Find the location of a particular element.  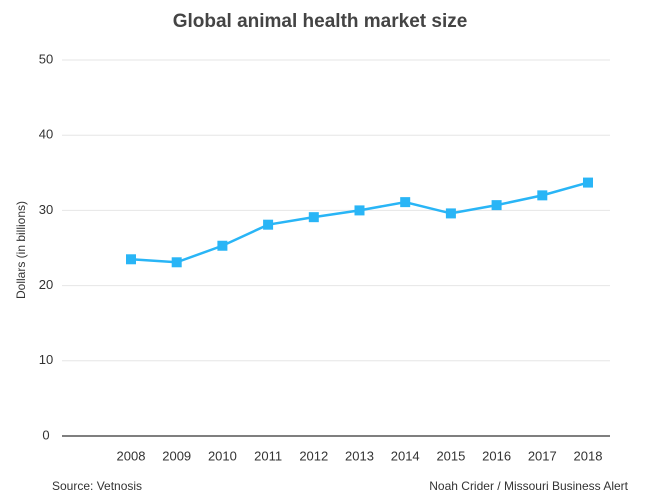

x-tick-label: 2016 is located at coordinates (496, 455).